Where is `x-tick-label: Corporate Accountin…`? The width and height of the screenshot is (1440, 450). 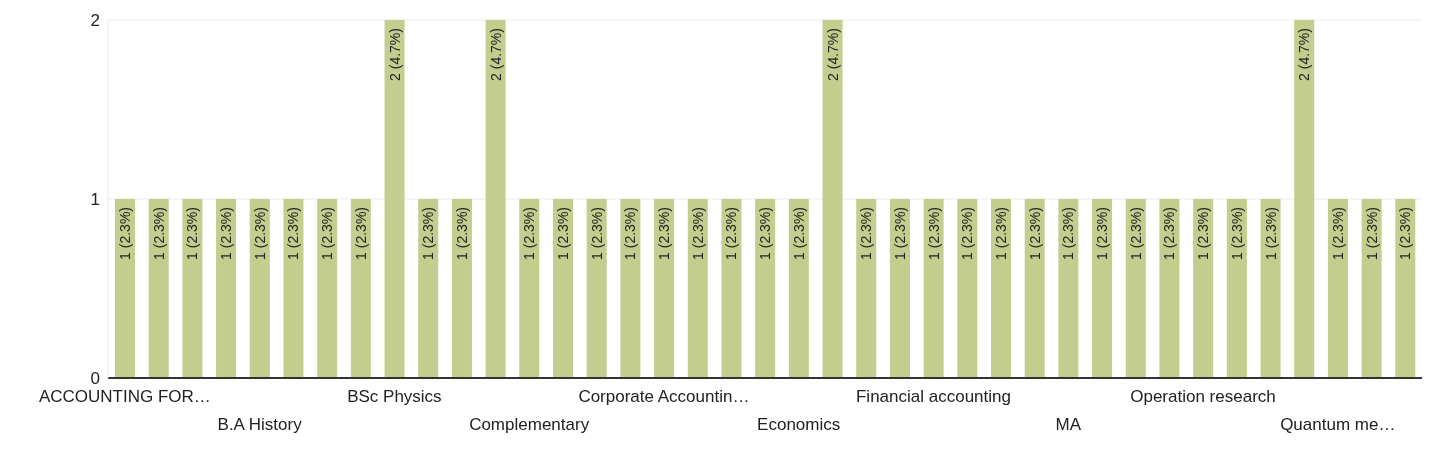
x-tick-label: Corporate Accountin… is located at coordinates (664, 396).